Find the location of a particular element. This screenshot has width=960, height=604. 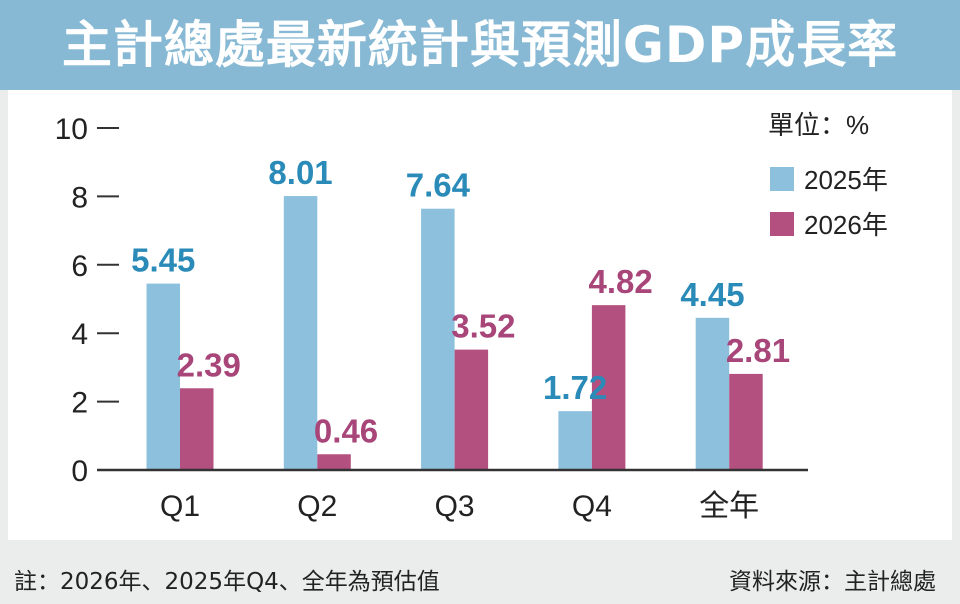

value-label: 8.01 is located at coordinates (300, 172).